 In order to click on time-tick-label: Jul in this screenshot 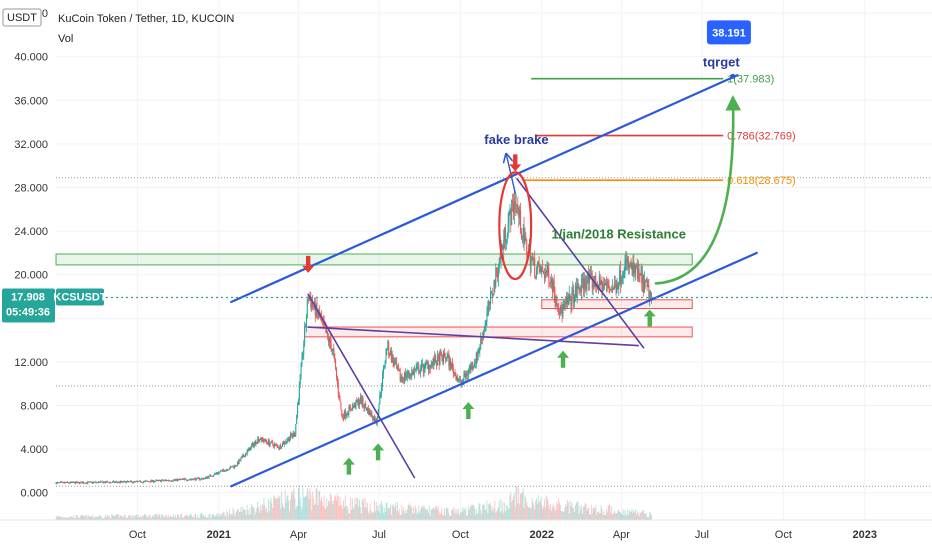, I will do `click(702, 535)`.